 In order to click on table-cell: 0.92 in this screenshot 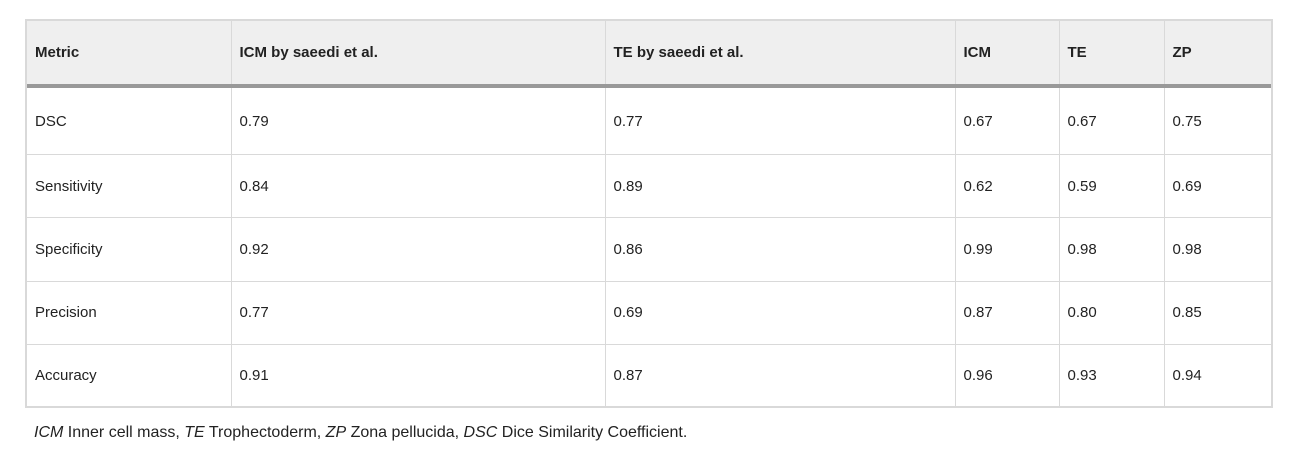, I will do `click(418, 249)`.